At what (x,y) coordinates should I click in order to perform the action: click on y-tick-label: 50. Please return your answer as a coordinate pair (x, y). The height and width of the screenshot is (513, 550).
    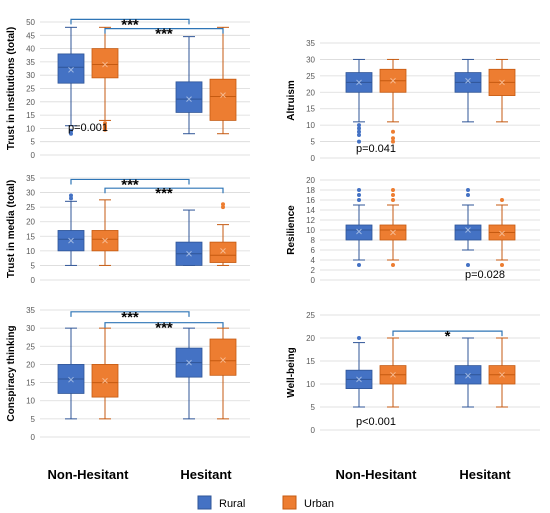
    Looking at the image, I should click on (30, 22).